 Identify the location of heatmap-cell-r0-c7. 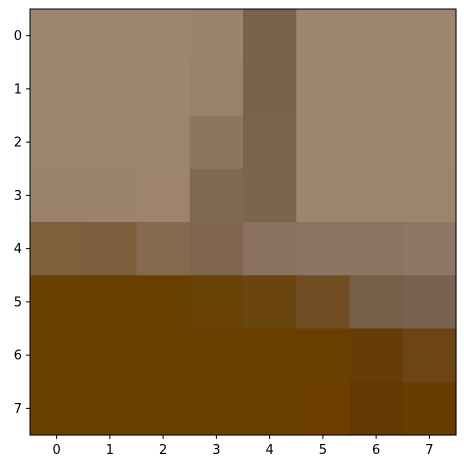
(429, 36).